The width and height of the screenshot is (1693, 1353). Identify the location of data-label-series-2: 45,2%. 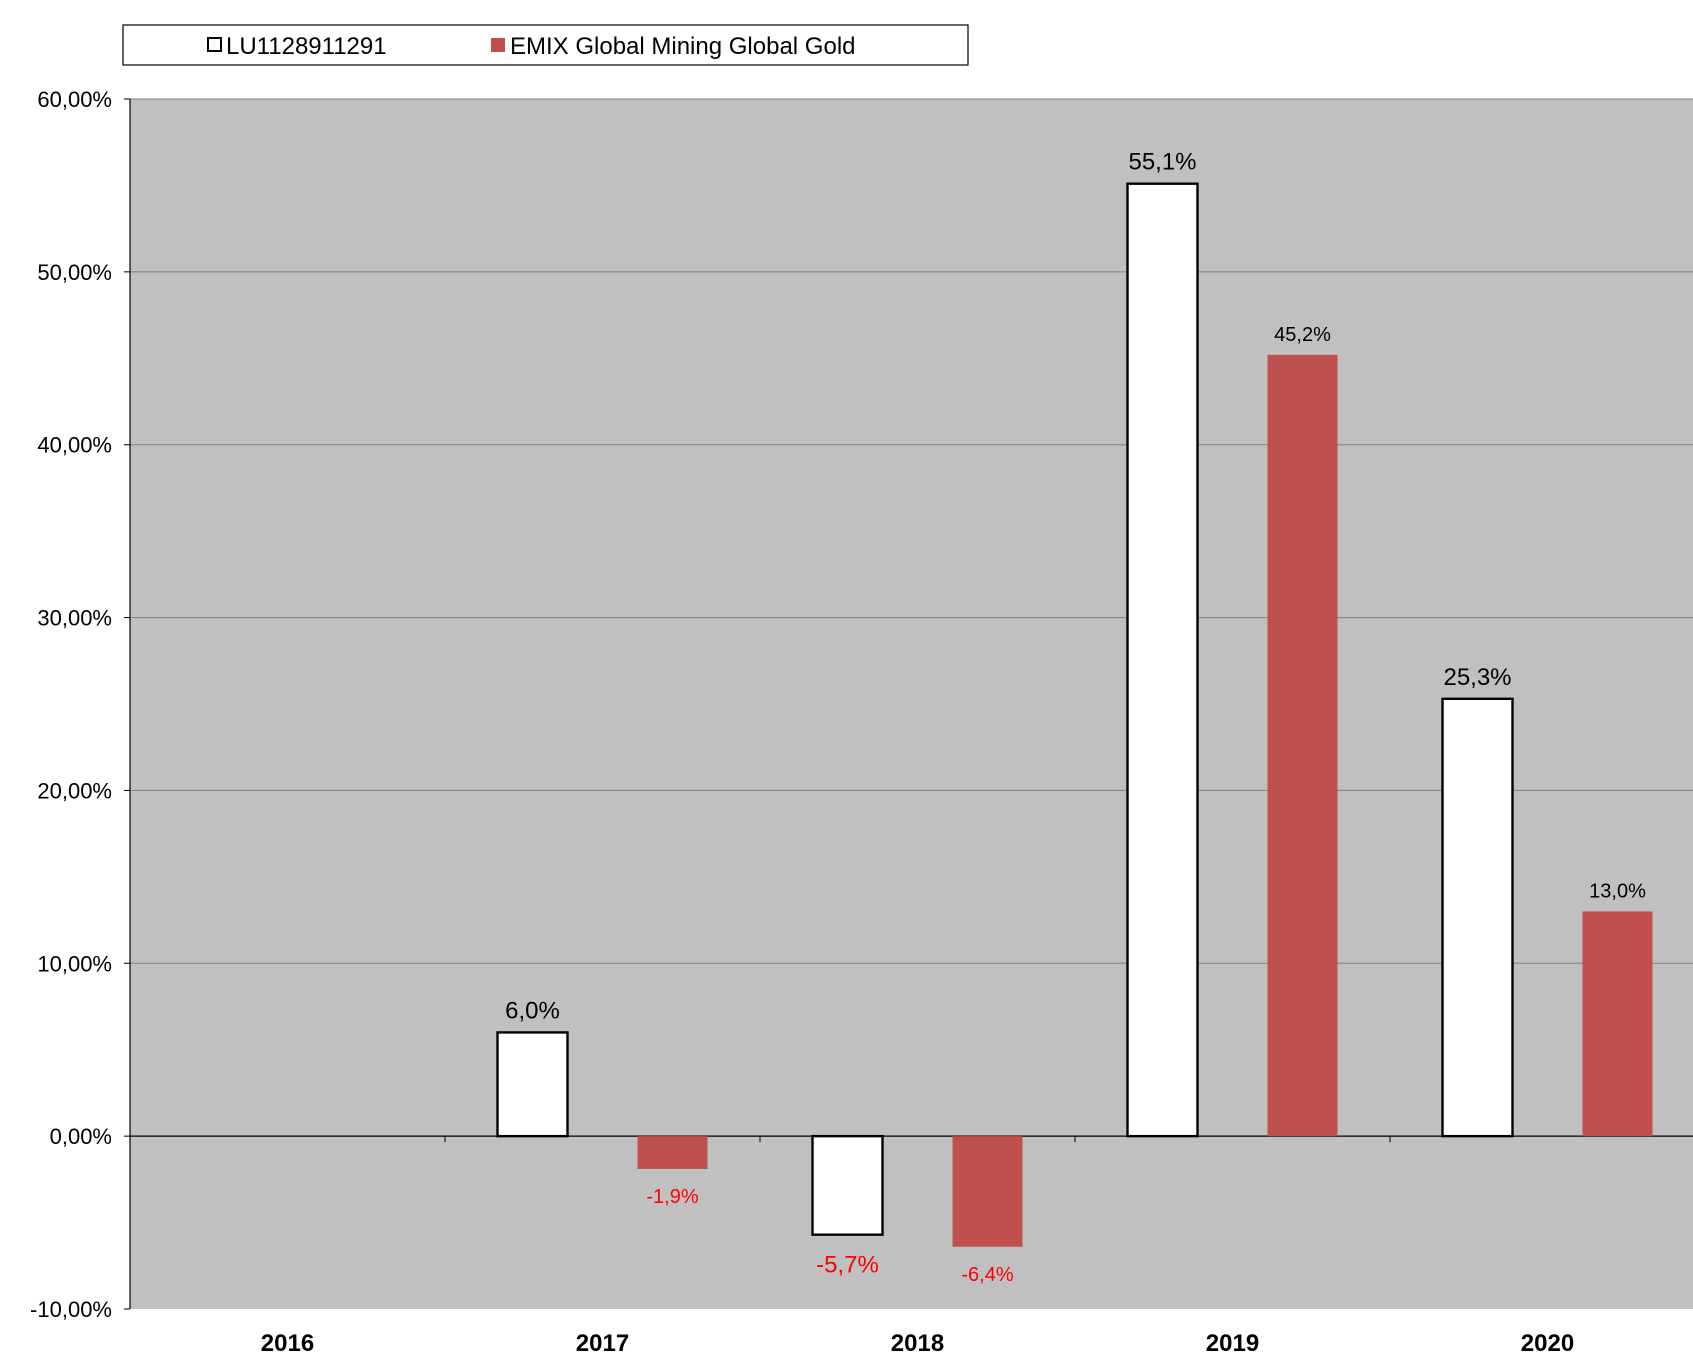
(1302, 335).